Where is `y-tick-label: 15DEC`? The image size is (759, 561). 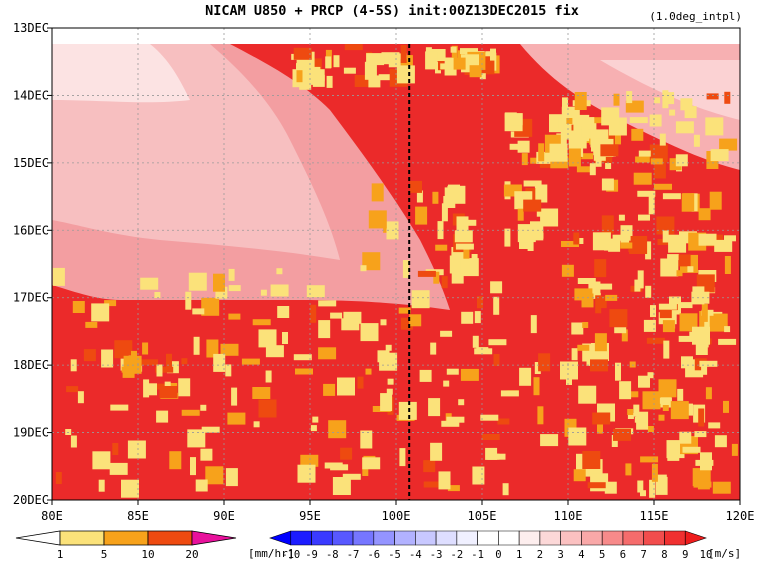
y-tick-label: 15DEC is located at coordinates (31, 163).